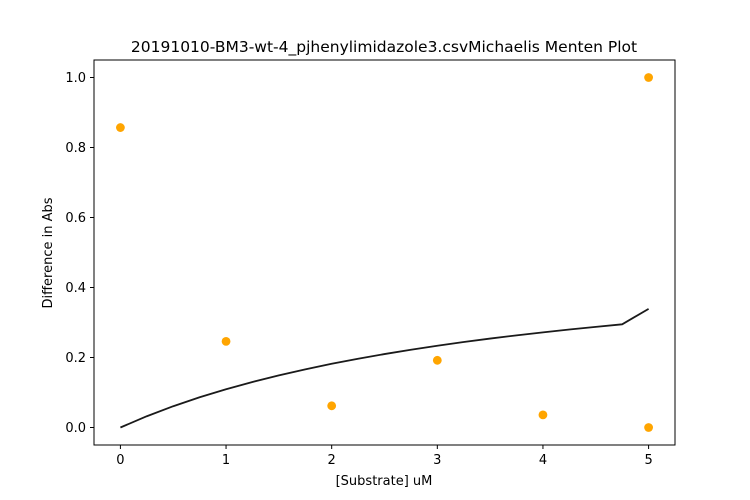 Image resolution: width=750 pixels, height=500 pixels. I want to click on y-tick-label: 0.6, so click(75, 218).